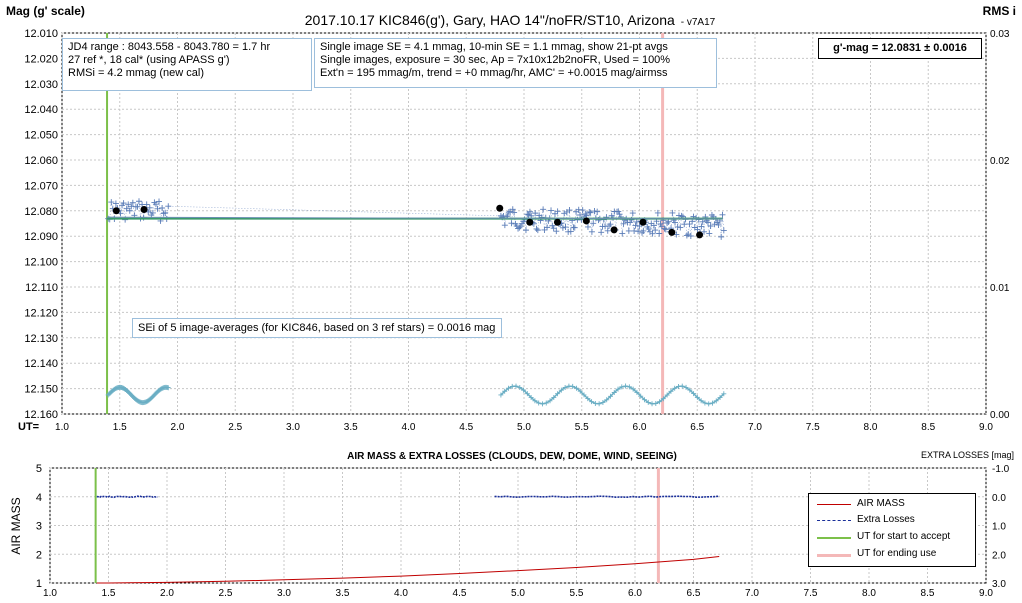 Image resolution: width=1022 pixels, height=603 pixels. What do you see at coordinates (343, 593) in the screenshot?
I see `bottom-x-tick-label: 3.5` at bounding box center [343, 593].